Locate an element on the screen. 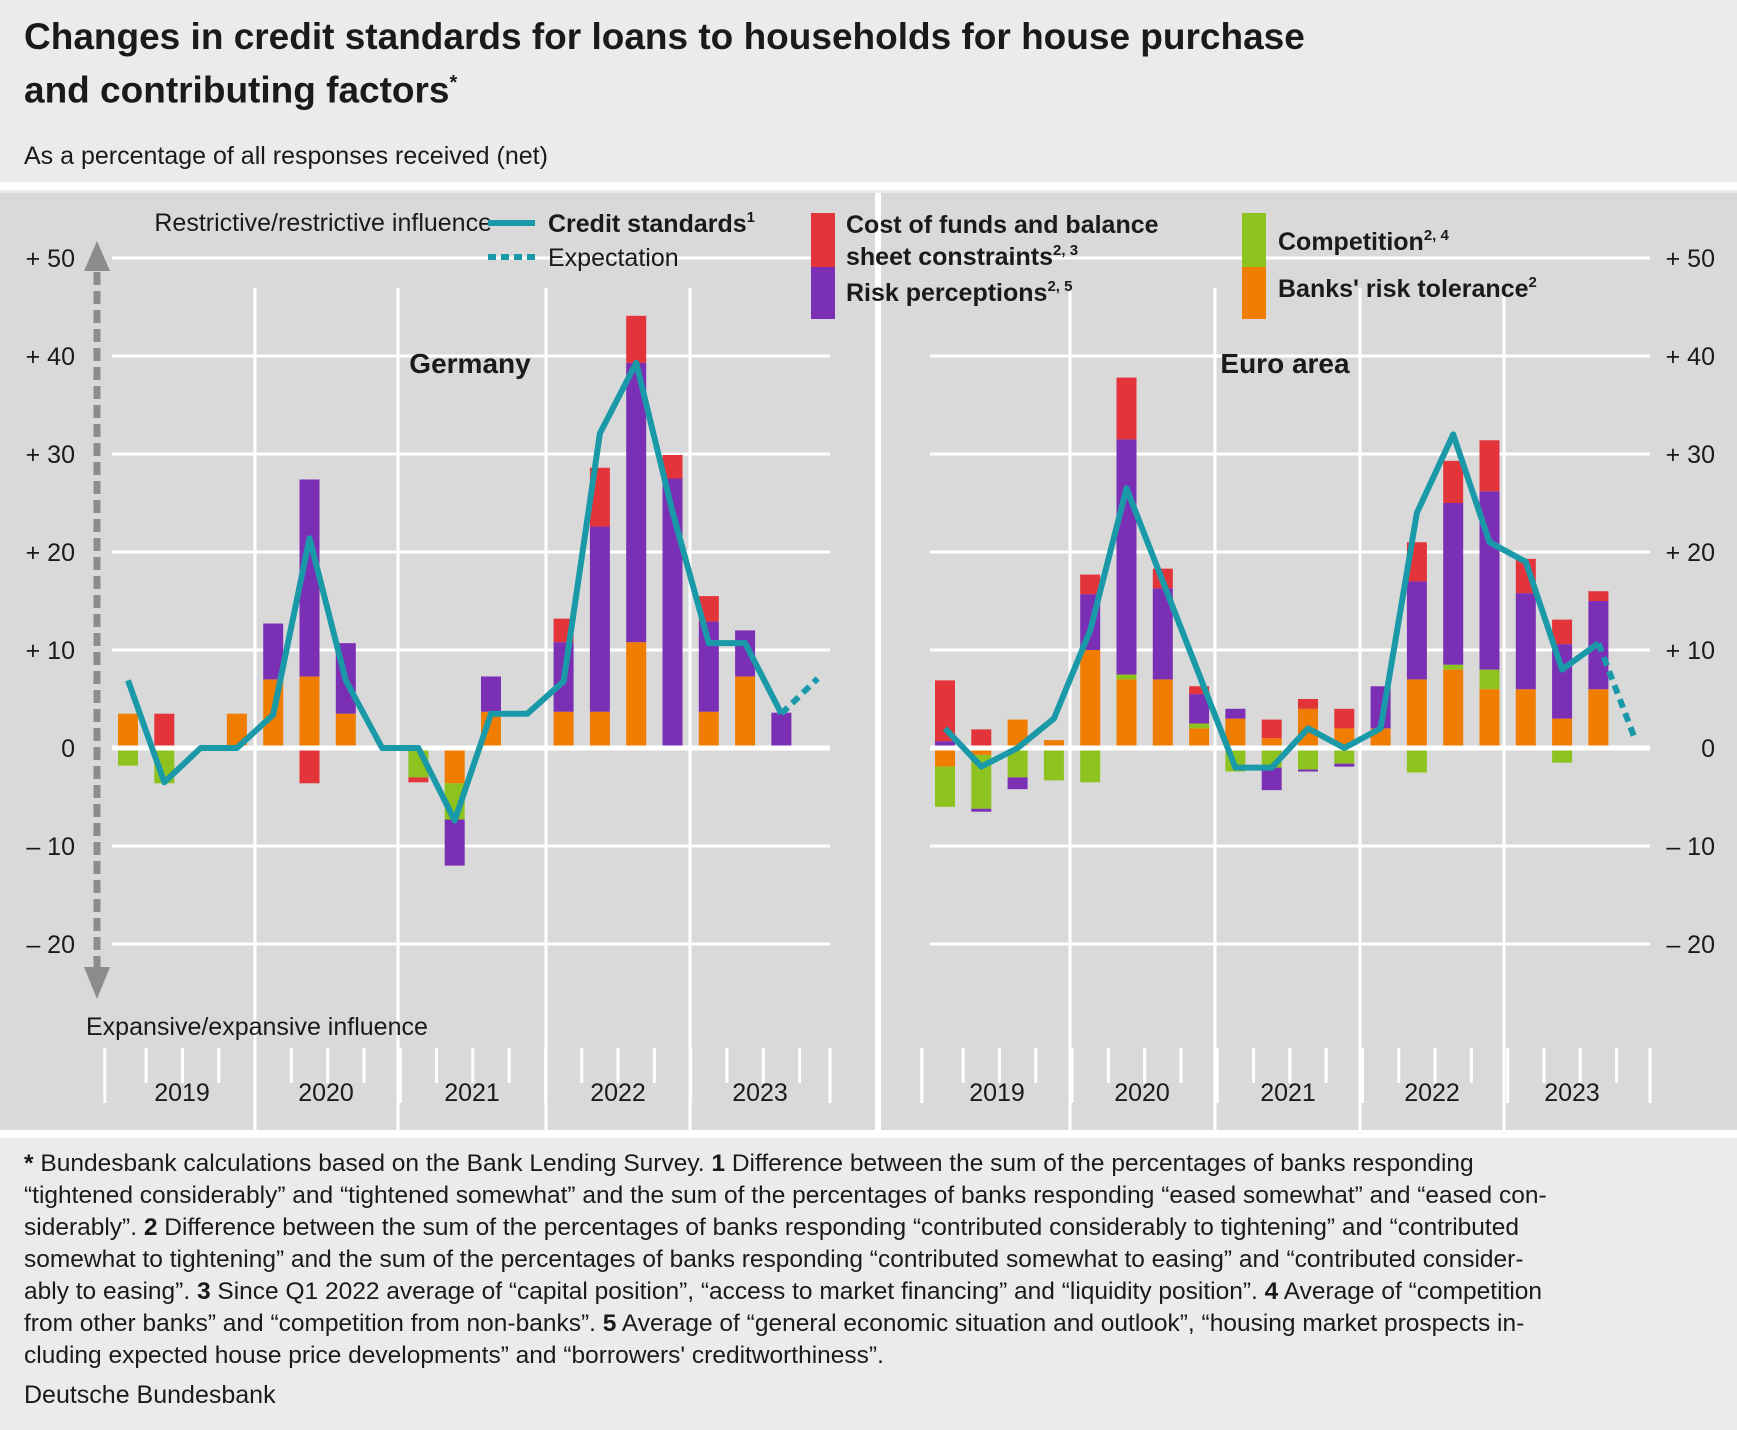  legend-cost-of-funds-swatch is located at coordinates (823, 240).